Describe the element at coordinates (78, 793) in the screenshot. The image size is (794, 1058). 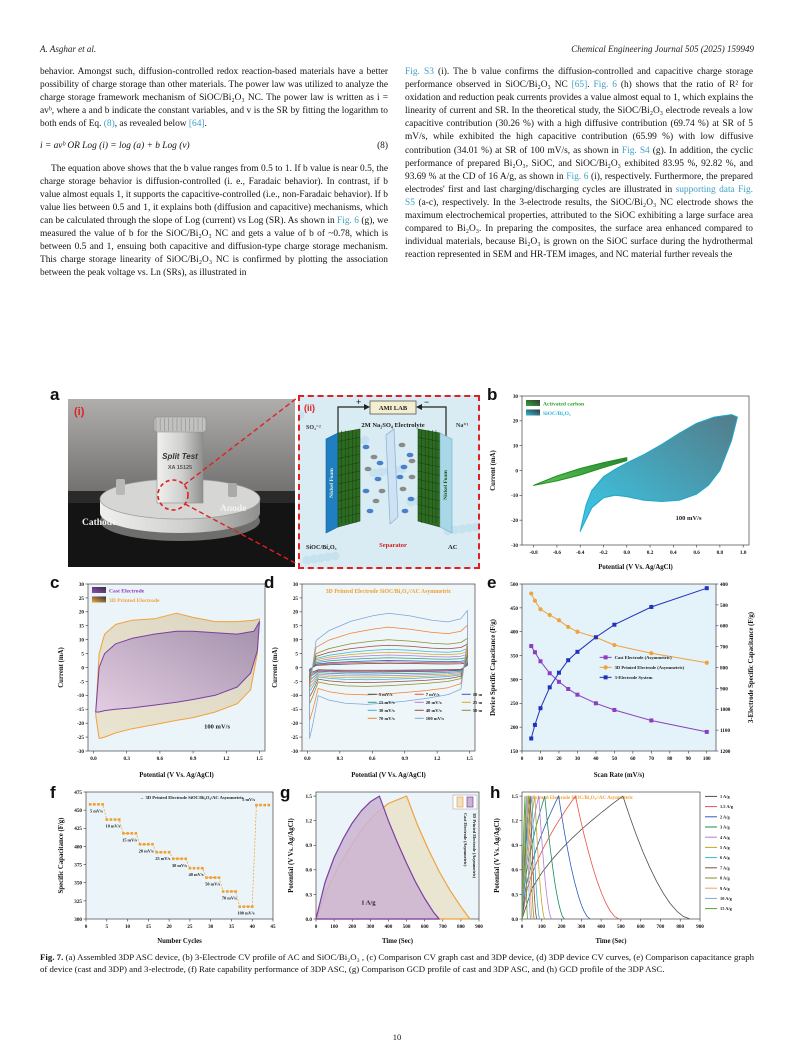
I see `svg-text: 475` at that location.